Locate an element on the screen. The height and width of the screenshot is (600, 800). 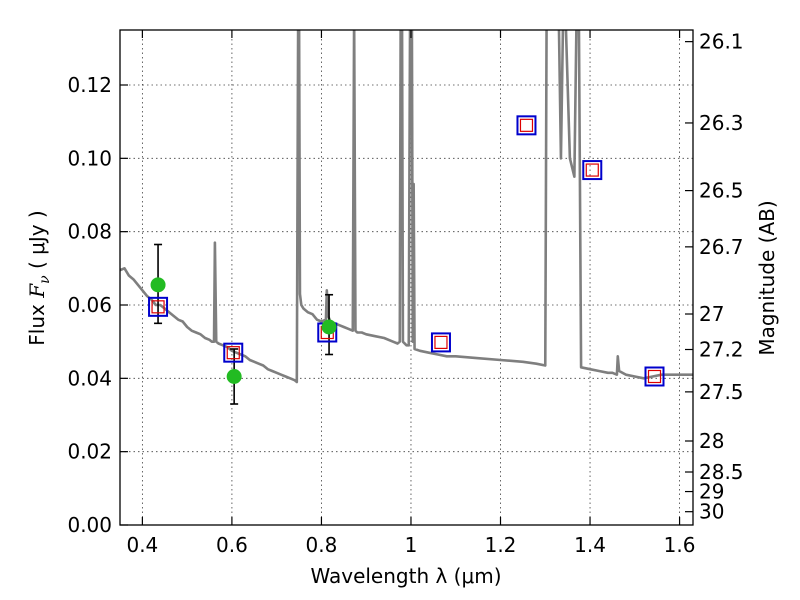
y-tick-label: 0.10 is located at coordinates (89, 158).